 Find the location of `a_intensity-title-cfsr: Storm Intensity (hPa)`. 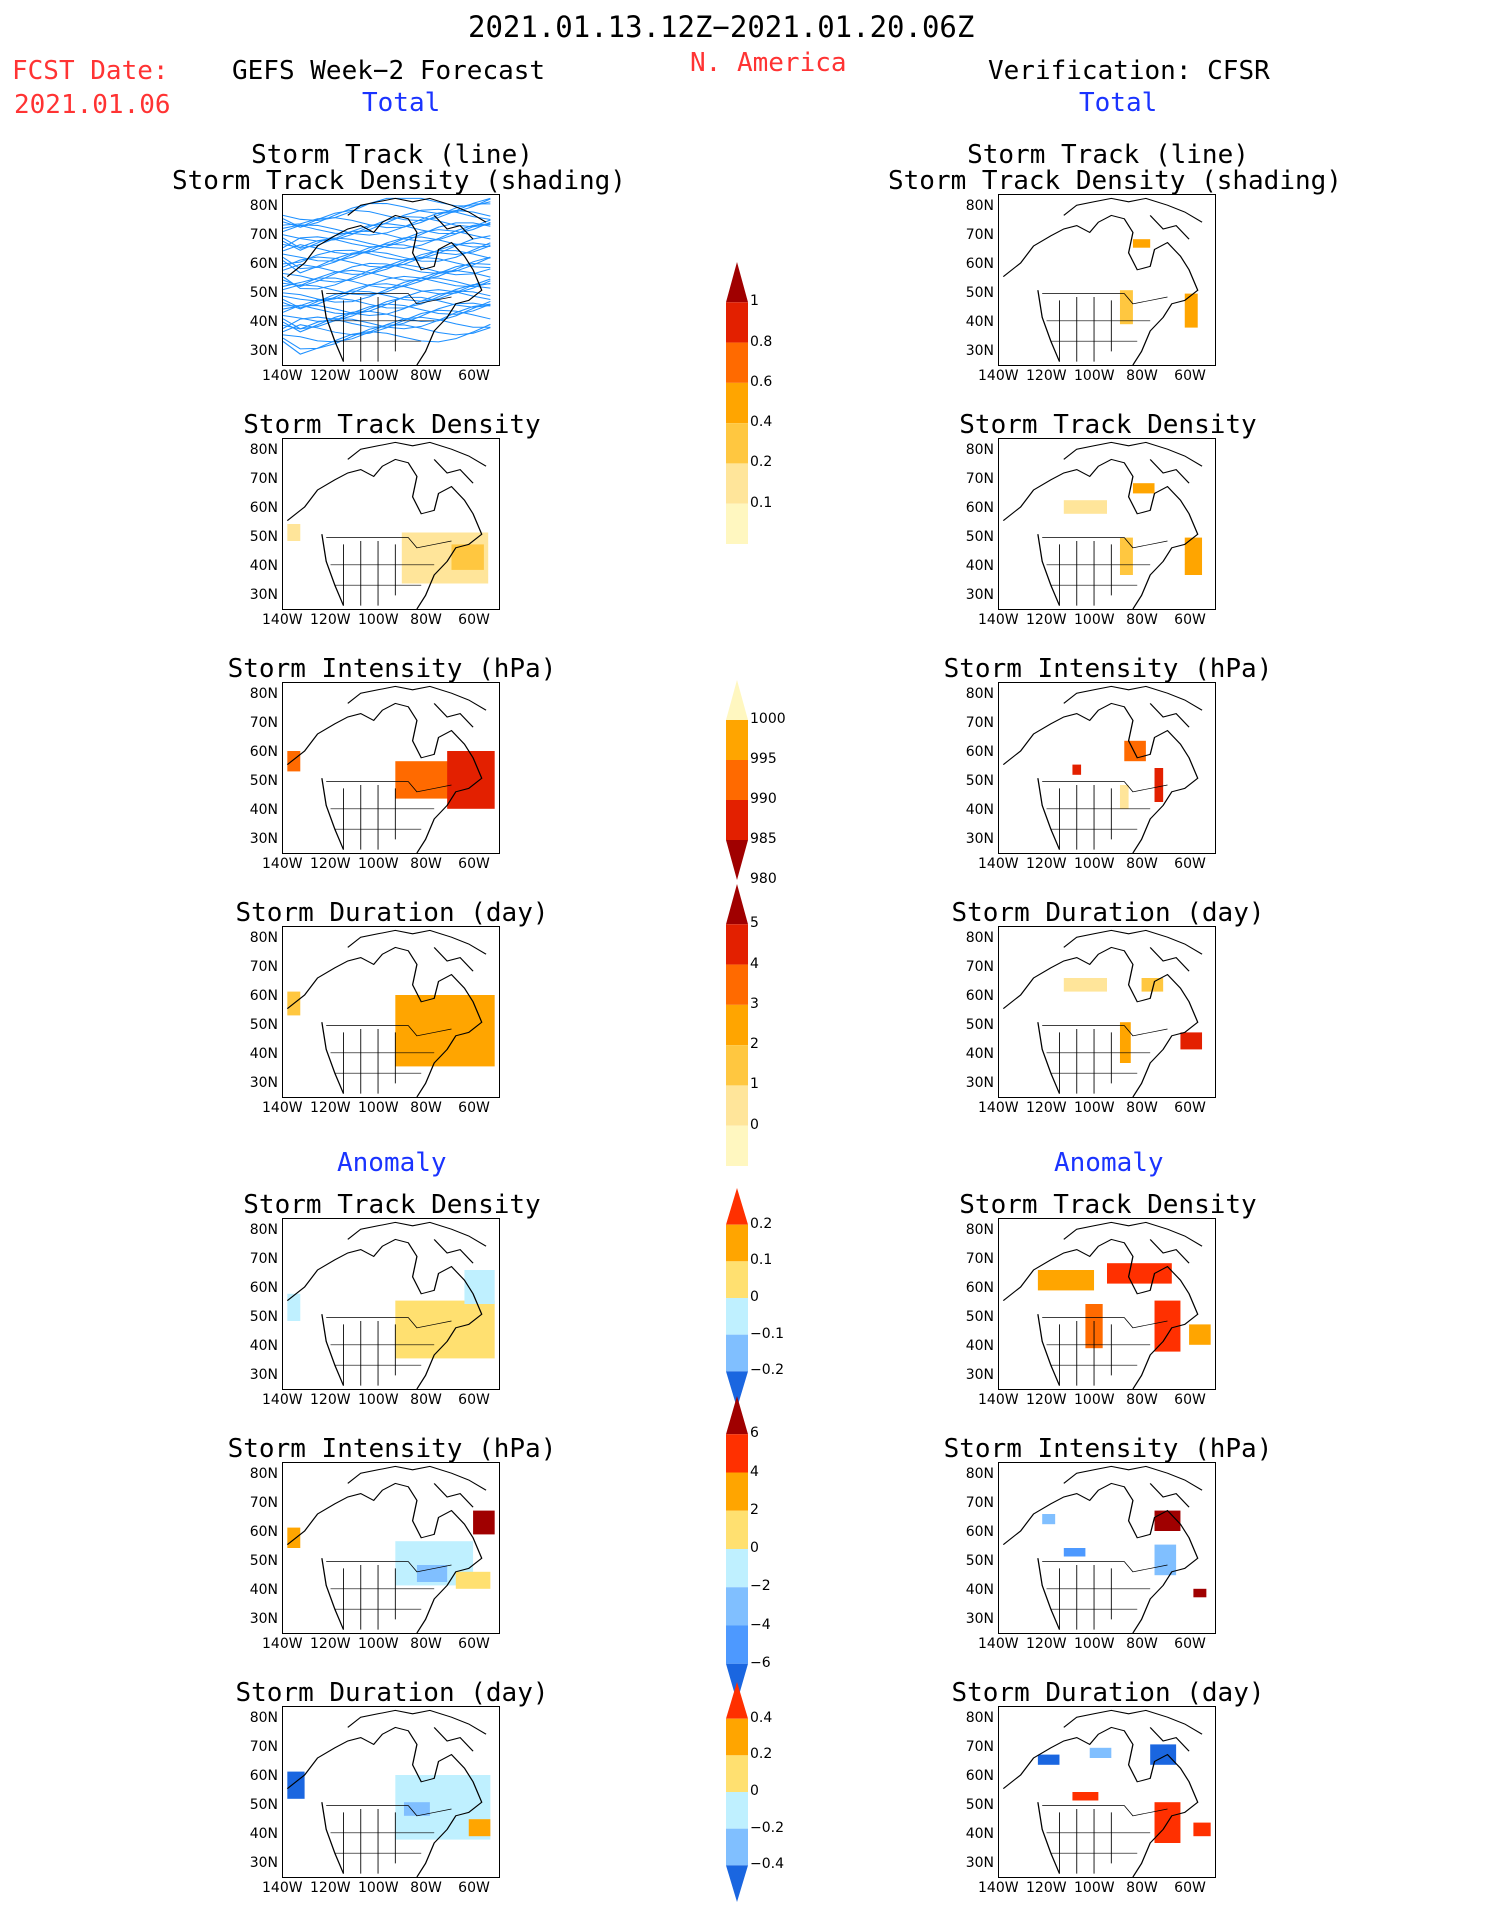

a_intensity-title-cfsr: Storm Intensity (hPa) is located at coordinates (1108, 1449).